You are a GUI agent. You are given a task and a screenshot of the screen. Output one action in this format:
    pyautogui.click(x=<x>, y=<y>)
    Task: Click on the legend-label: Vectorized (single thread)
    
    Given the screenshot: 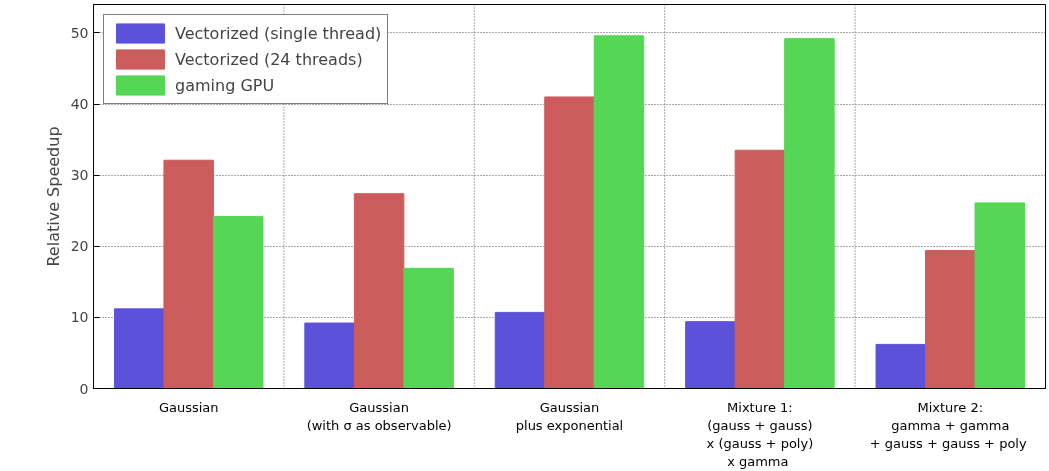 What is the action you would take?
    pyautogui.click(x=278, y=33)
    